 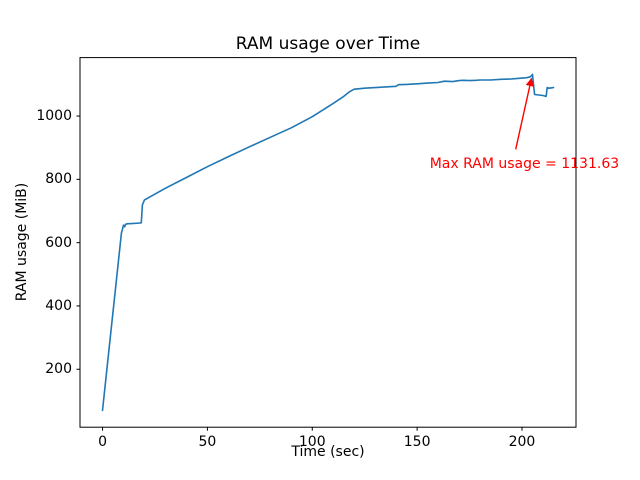 What do you see at coordinates (524, 163) in the screenshot?
I see `max-ram-annotation: Max RAM usage = 1131.63` at bounding box center [524, 163].